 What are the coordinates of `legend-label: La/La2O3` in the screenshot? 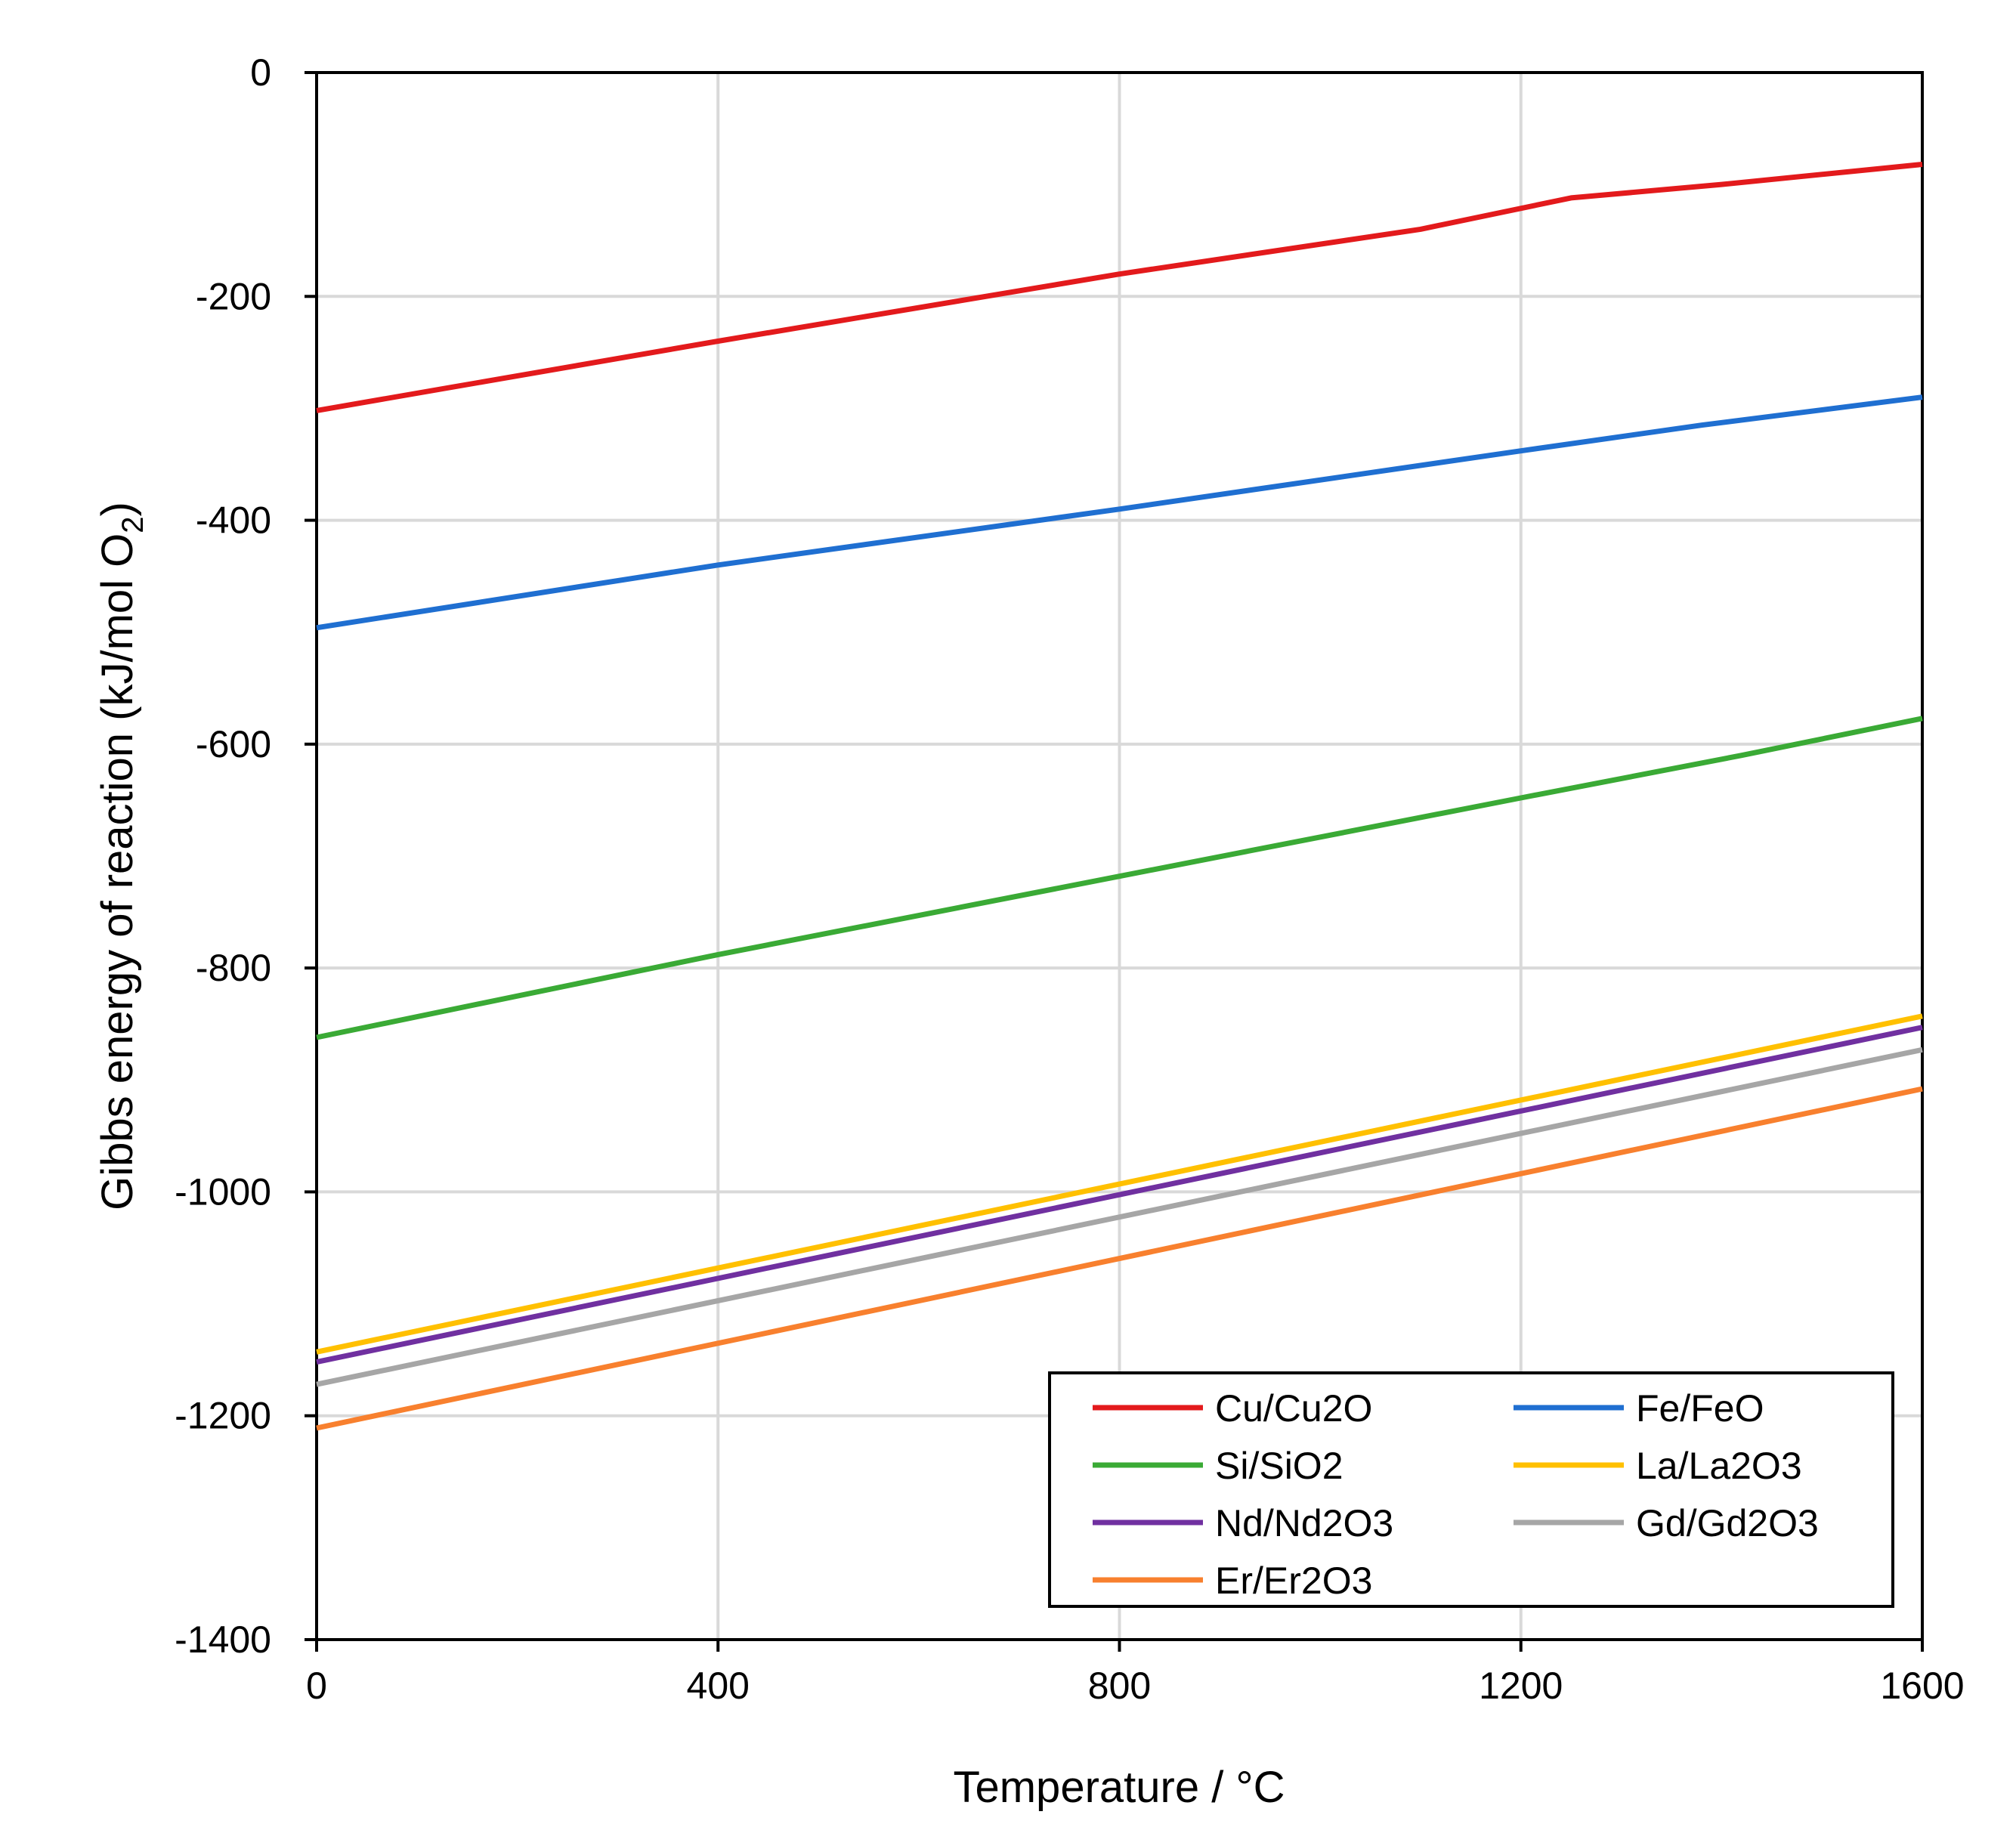 It's located at (1719, 1466).